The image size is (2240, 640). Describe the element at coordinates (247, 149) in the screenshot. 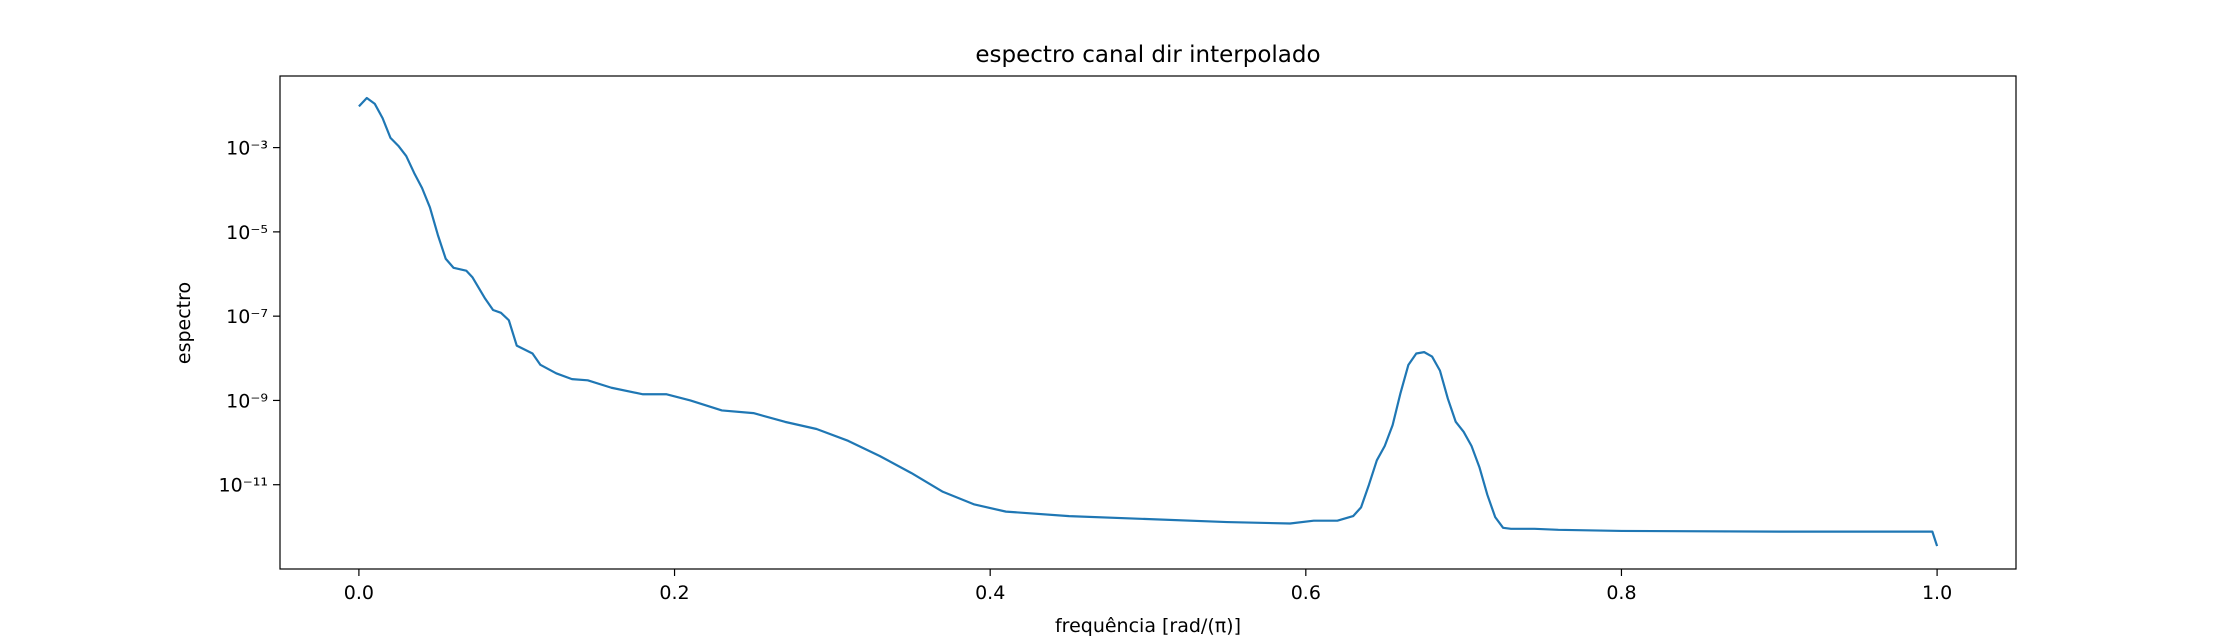

I see `y-tick-label: 10⁻³` at that location.